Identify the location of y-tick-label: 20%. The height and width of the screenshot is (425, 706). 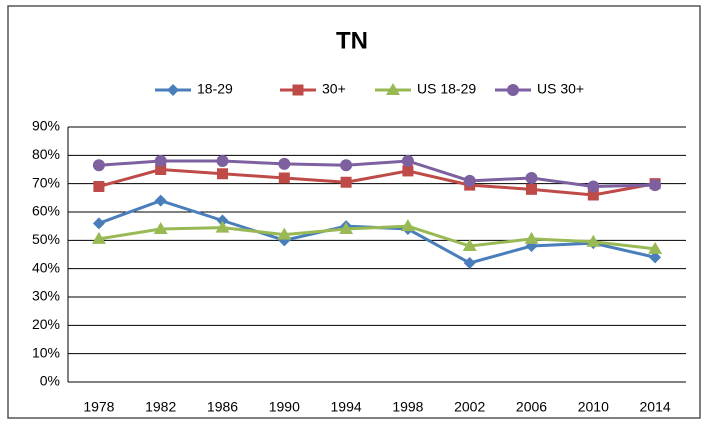
(46, 324).